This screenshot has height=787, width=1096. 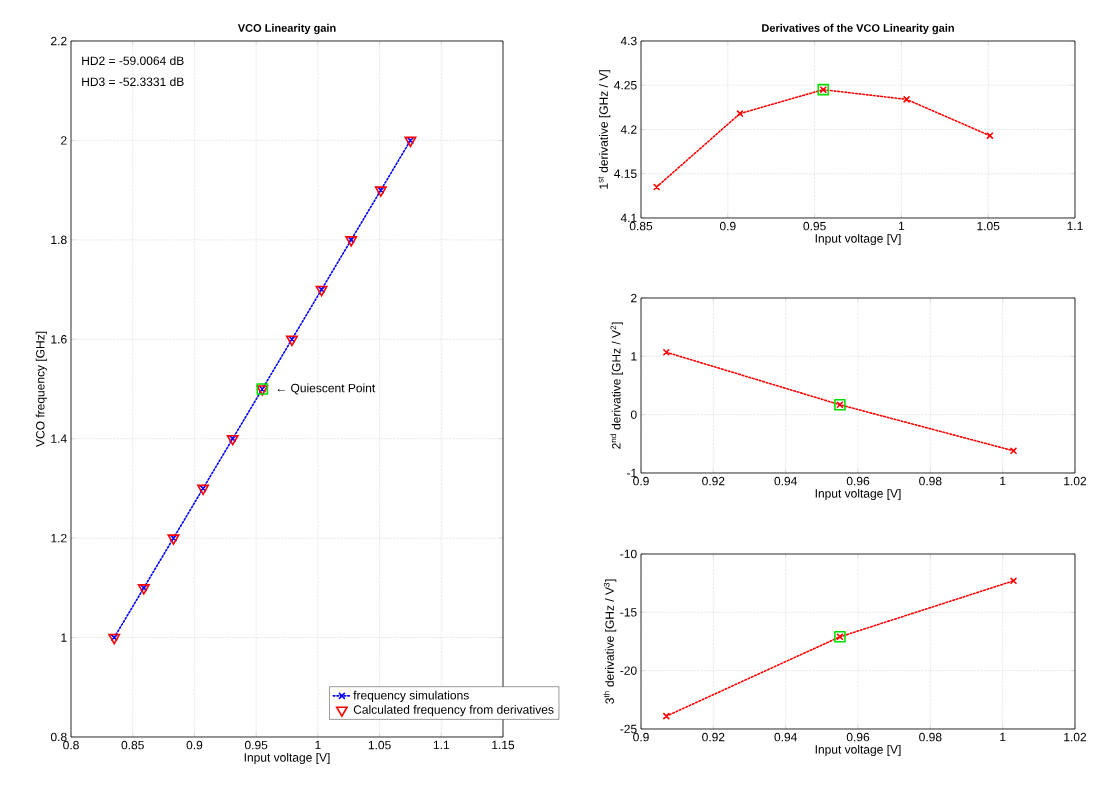 I want to click on annotation: HD3 = -52.3331 dB, so click(x=133, y=81).